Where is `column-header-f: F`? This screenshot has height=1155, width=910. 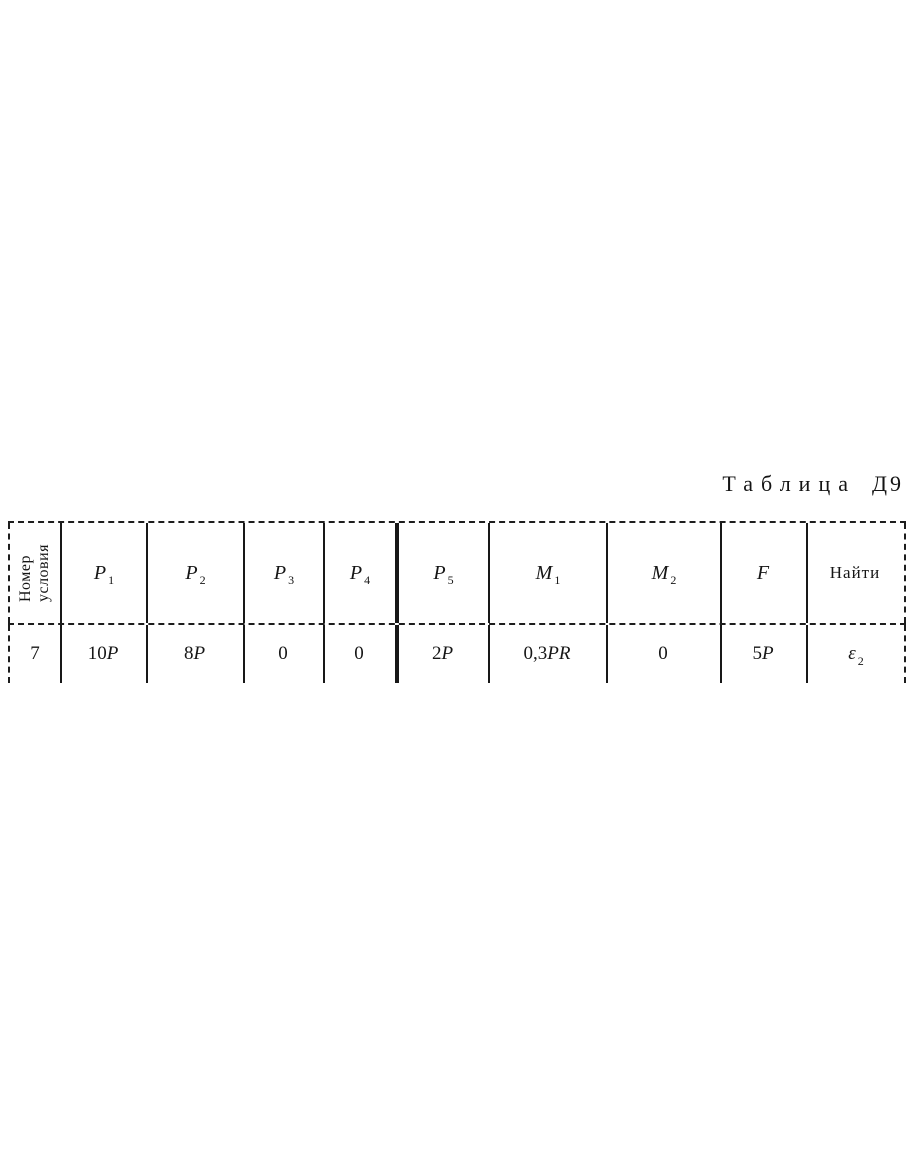 column-header-f: F is located at coordinates (765, 573).